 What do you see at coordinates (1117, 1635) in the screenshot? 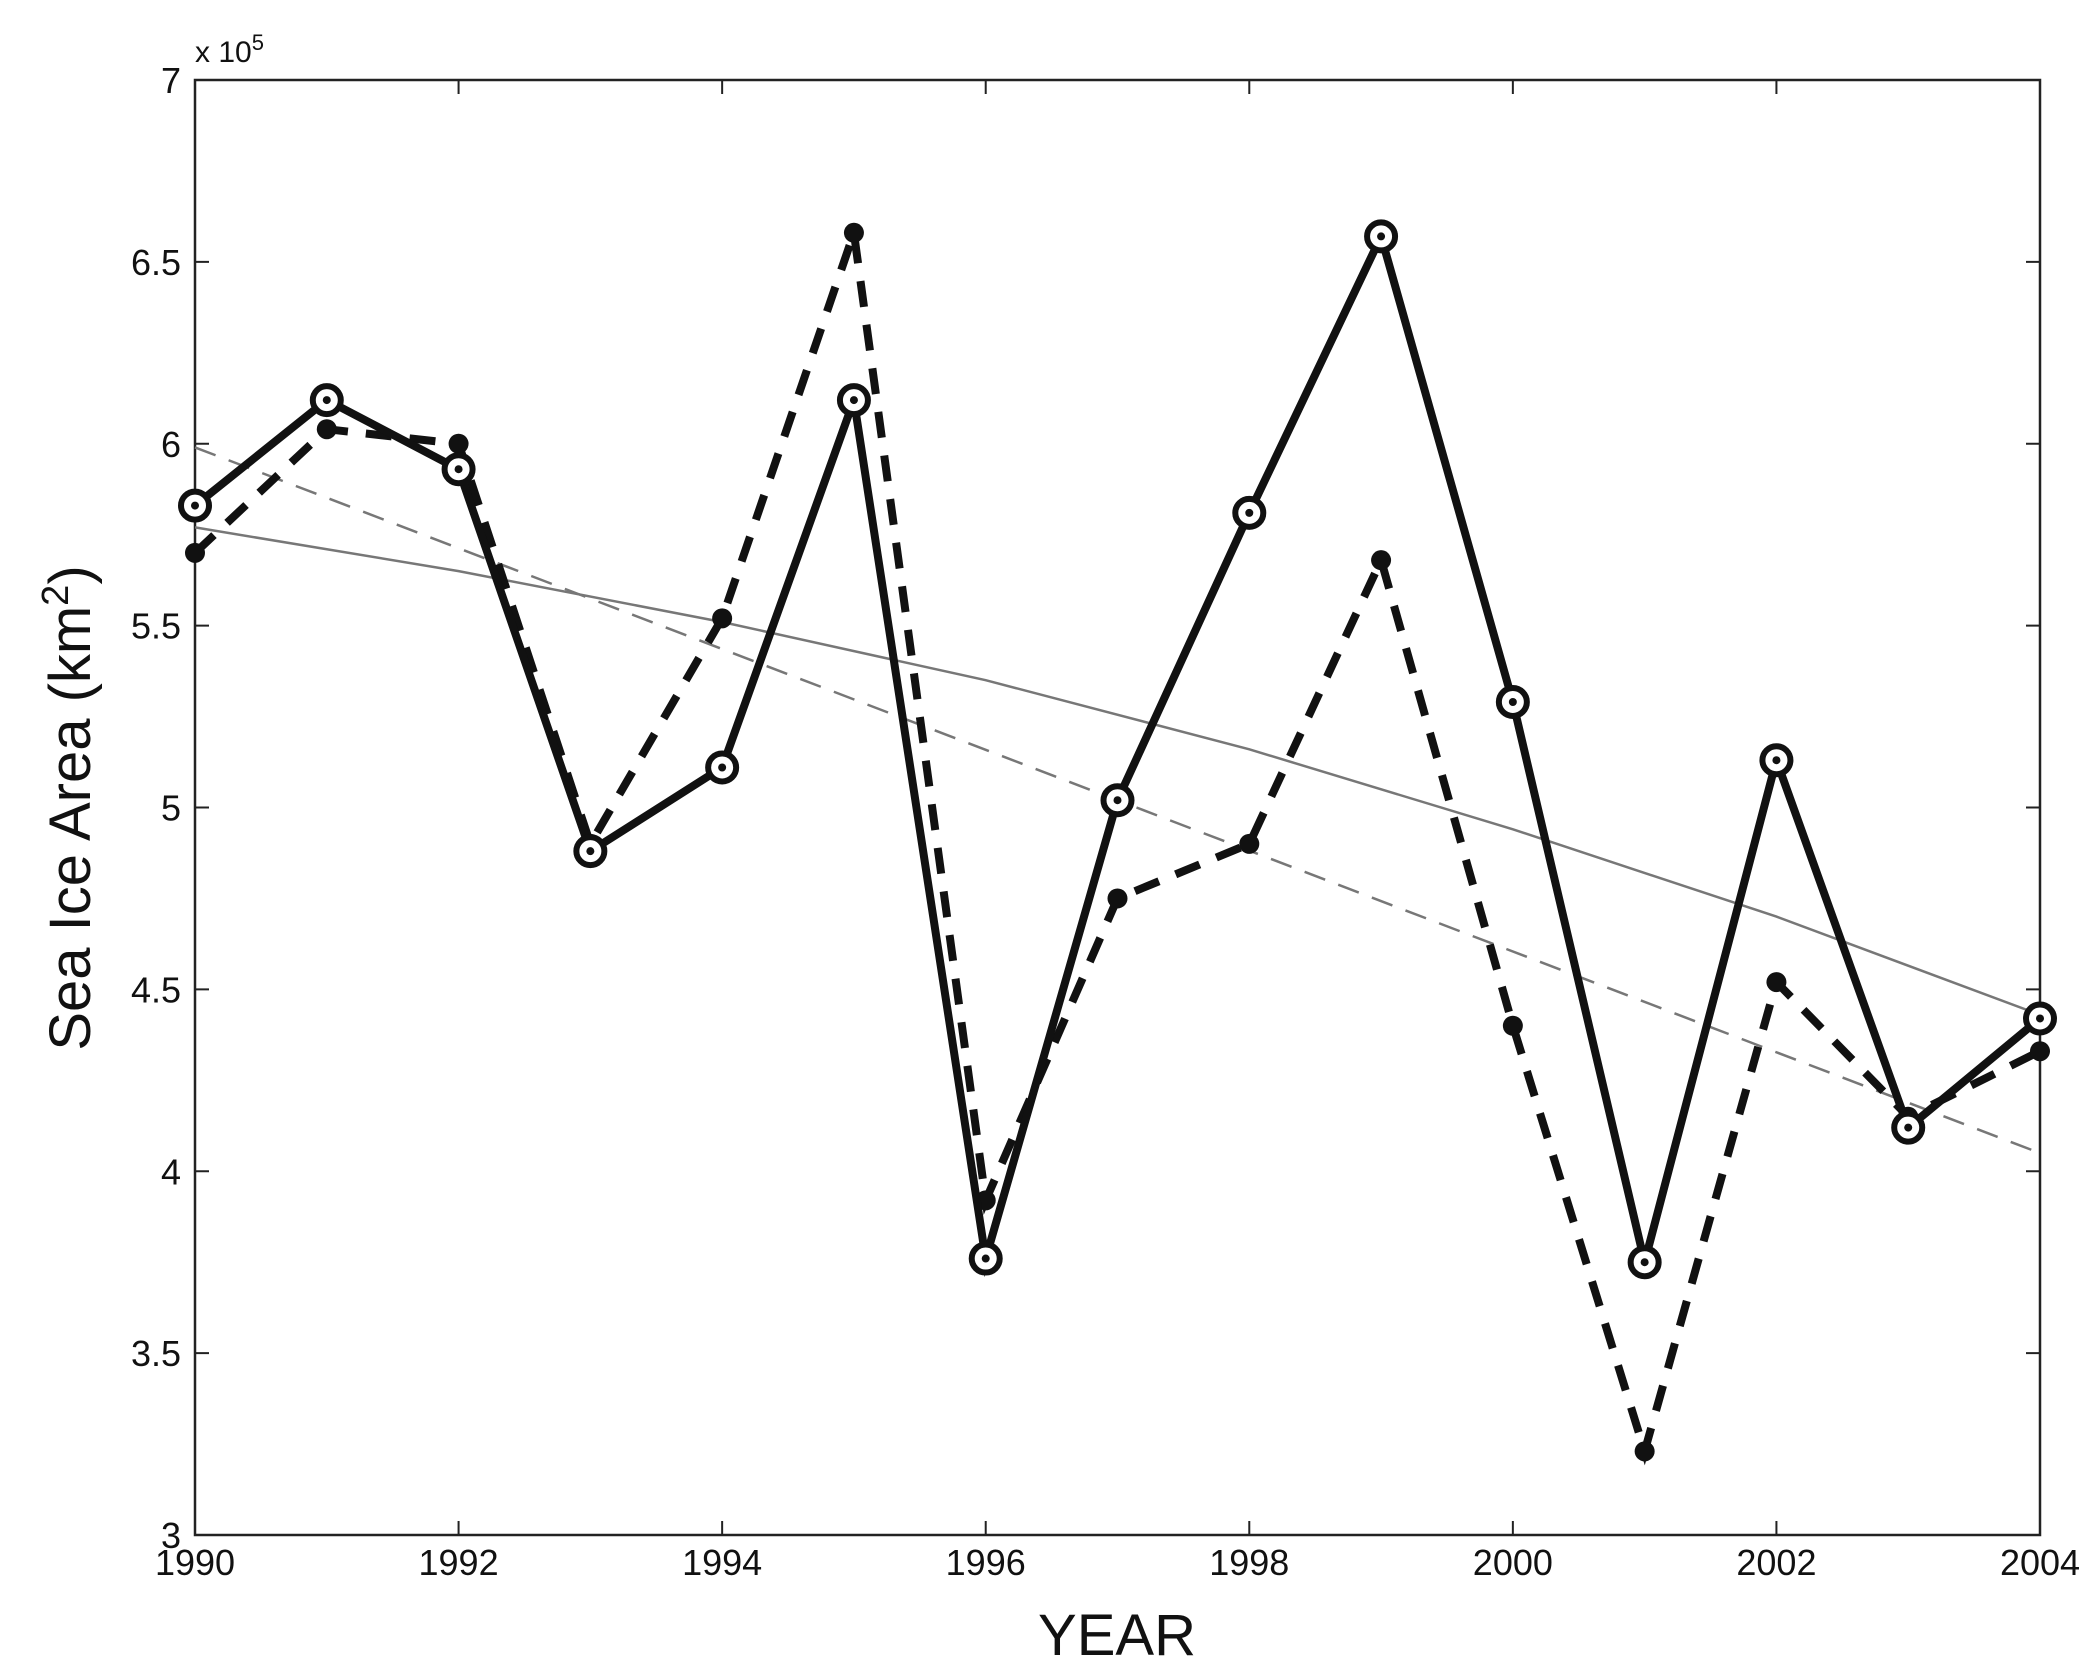
I see `x-axis-title: YEAR` at bounding box center [1117, 1635].